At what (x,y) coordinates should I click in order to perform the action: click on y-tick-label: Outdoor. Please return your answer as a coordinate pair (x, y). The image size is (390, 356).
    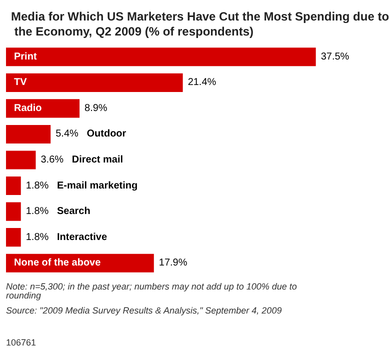
    Looking at the image, I should click on (106, 134).